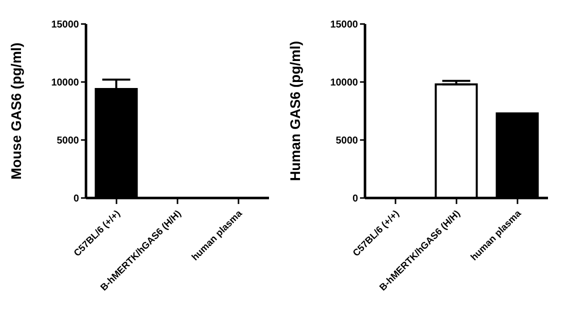 The width and height of the screenshot is (575, 328). Describe the element at coordinates (294, 111) in the screenshot. I see `y-axis-title: Human GAS6 (pg/ml)` at that location.